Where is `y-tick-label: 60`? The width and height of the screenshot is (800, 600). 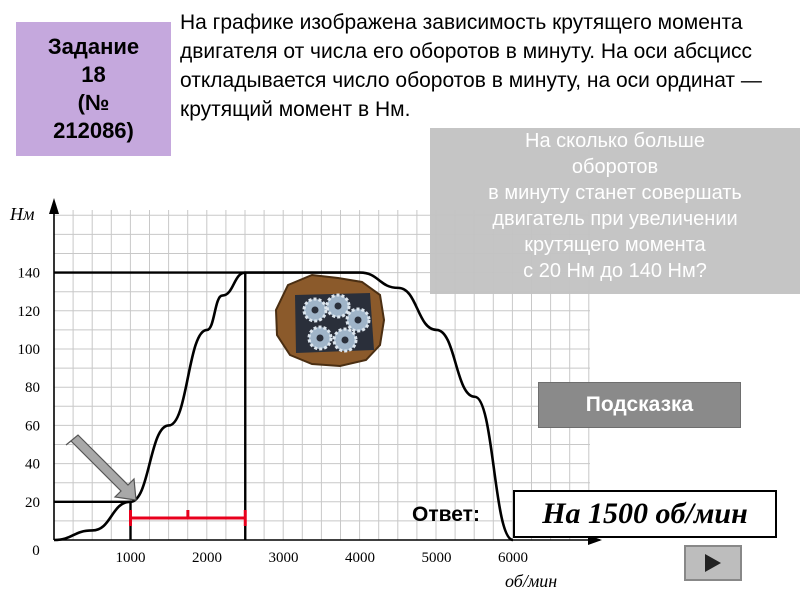
y-tick-label: 60 is located at coordinates (32, 426).